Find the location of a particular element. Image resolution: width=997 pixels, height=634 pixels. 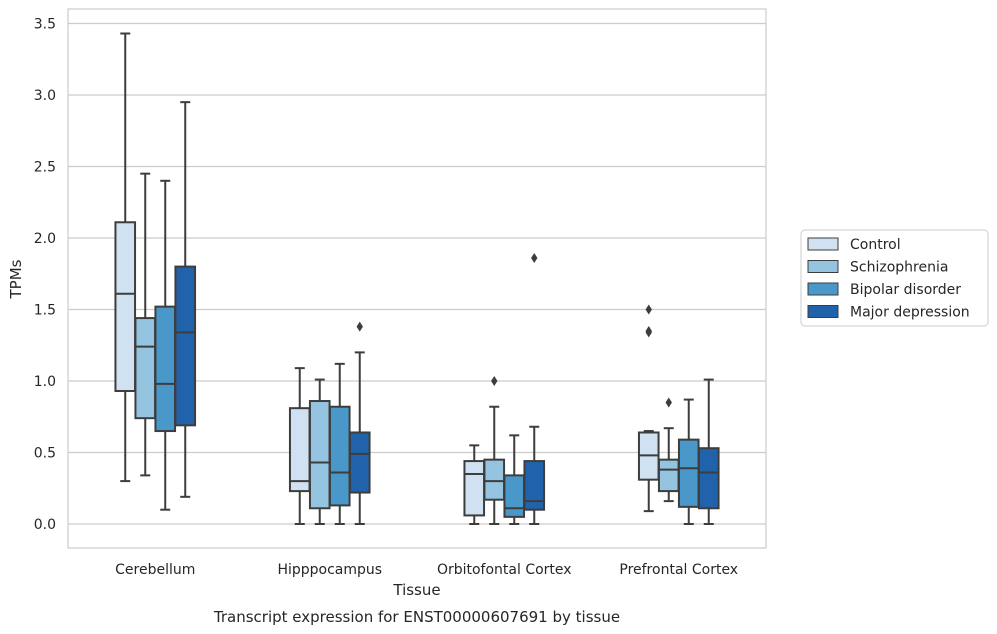

y-tick-label: 3.5 is located at coordinates (45, 25).